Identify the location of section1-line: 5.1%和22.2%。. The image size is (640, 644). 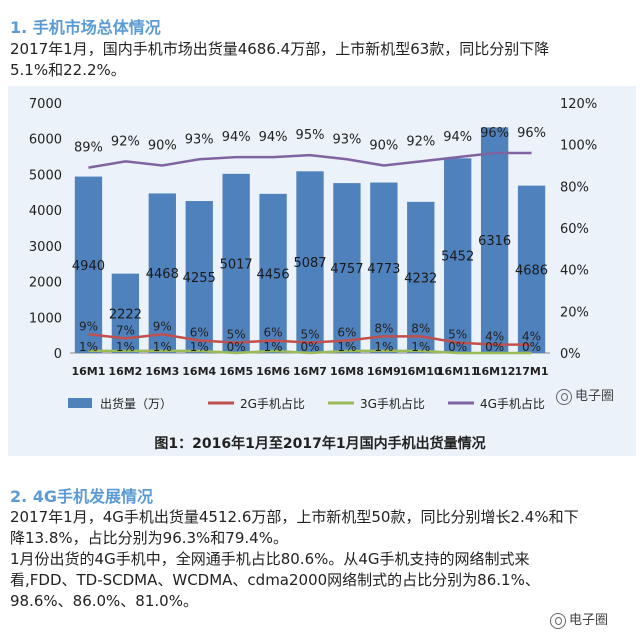
(68, 70).